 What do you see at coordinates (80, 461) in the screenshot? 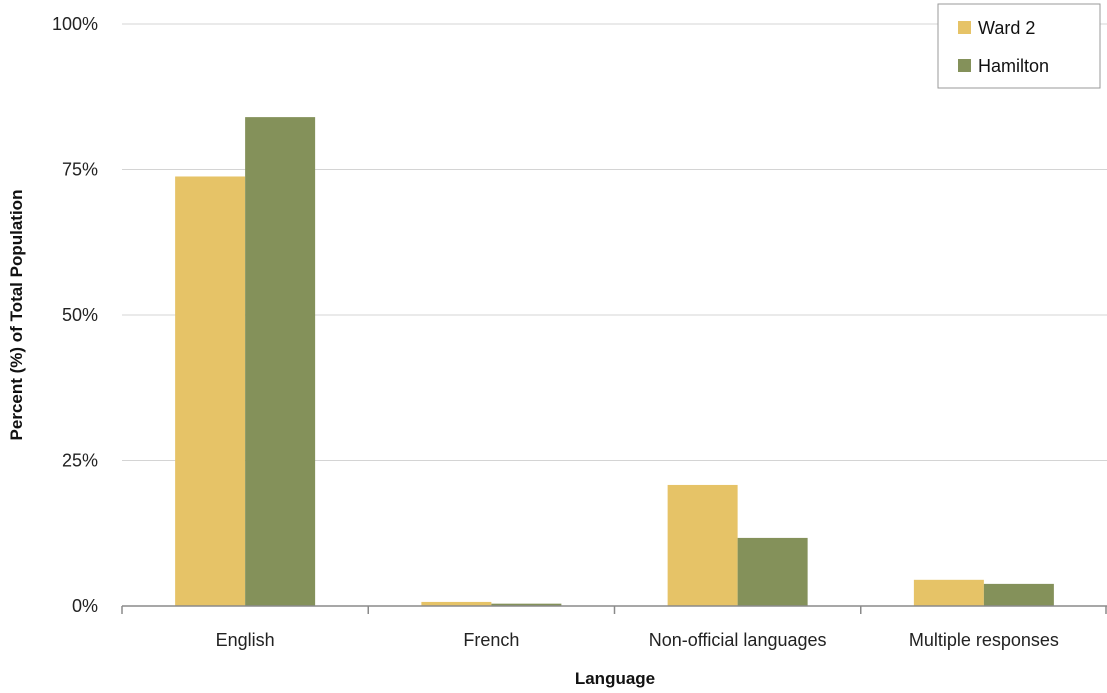
I see `y-tick-label: 25%` at bounding box center [80, 461].